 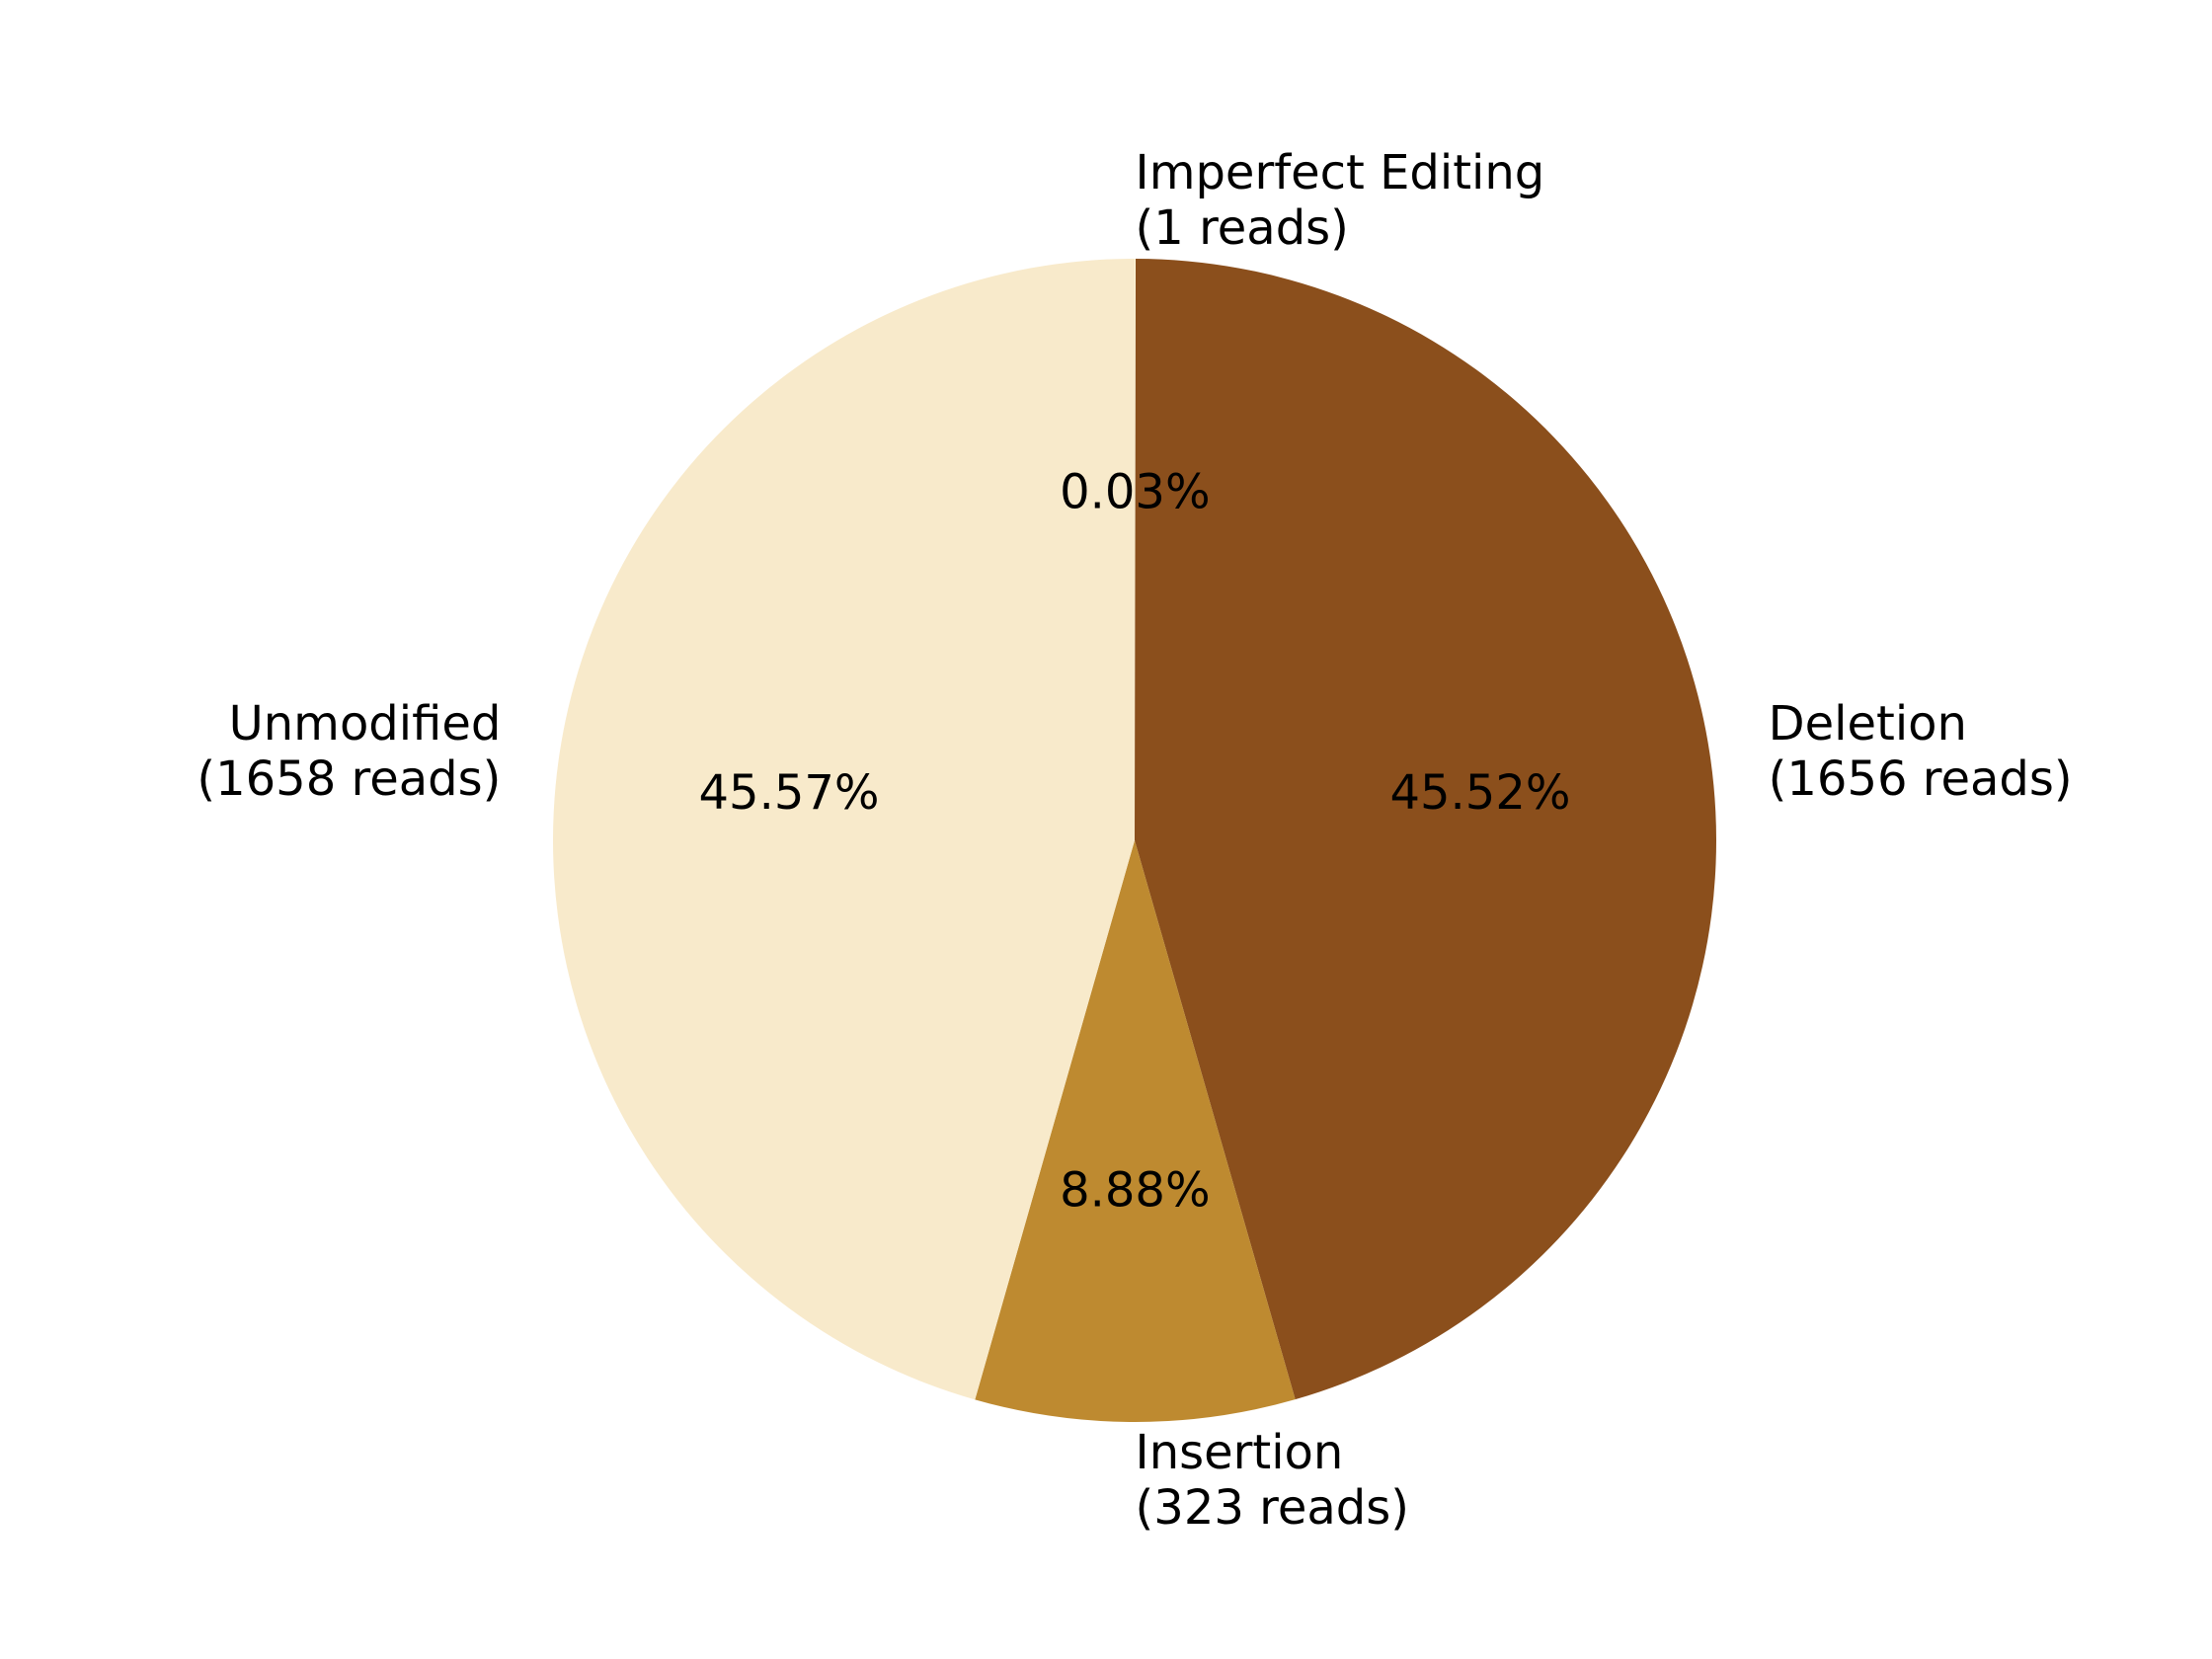 What do you see at coordinates (1240, 1453) in the screenshot?
I see `slice-name: Insertion` at bounding box center [1240, 1453].